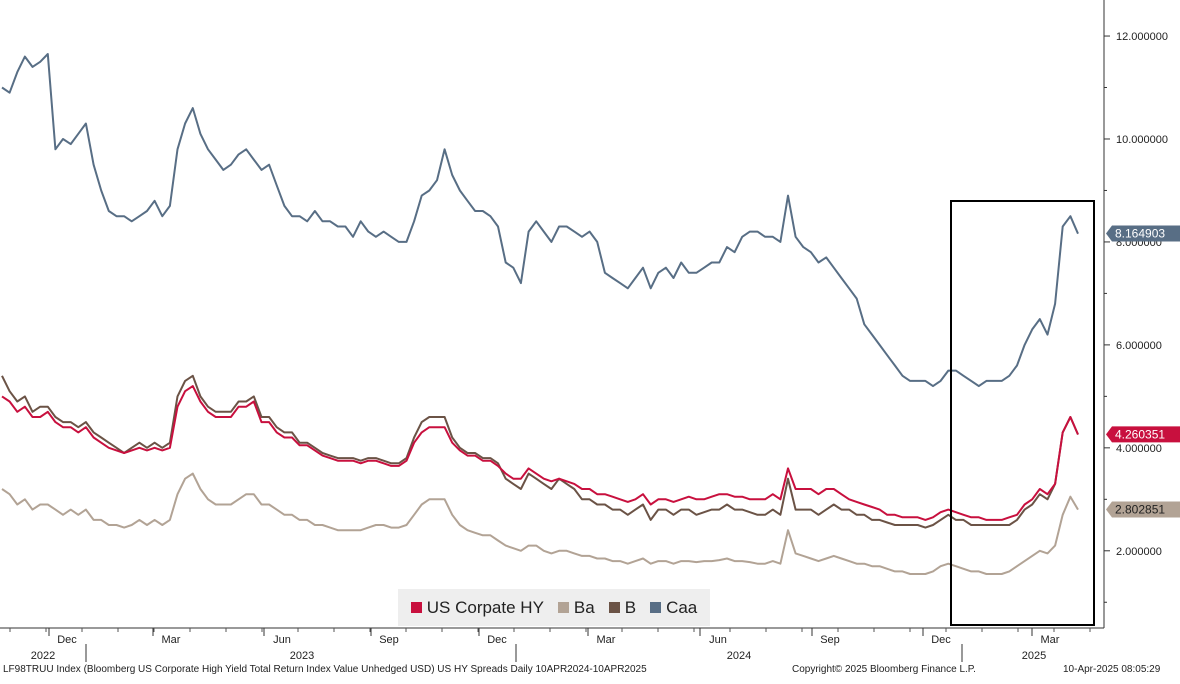 This screenshot has height=684, width=1180. What do you see at coordinates (1112, 669) in the screenshot?
I see `footer-timestamp: 10-Apr-2025 08:05:29` at bounding box center [1112, 669].